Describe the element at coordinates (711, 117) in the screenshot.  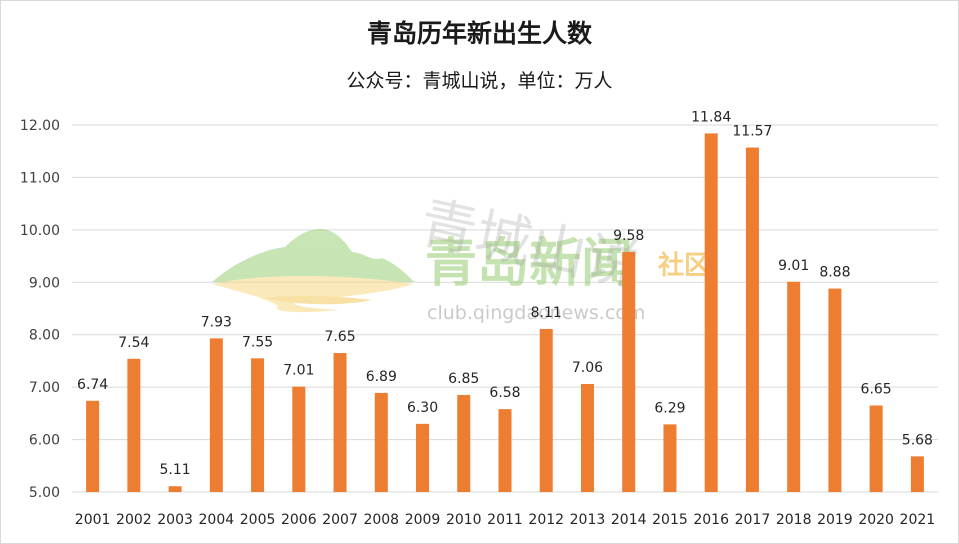
I see `data-label: 11.84` at that location.